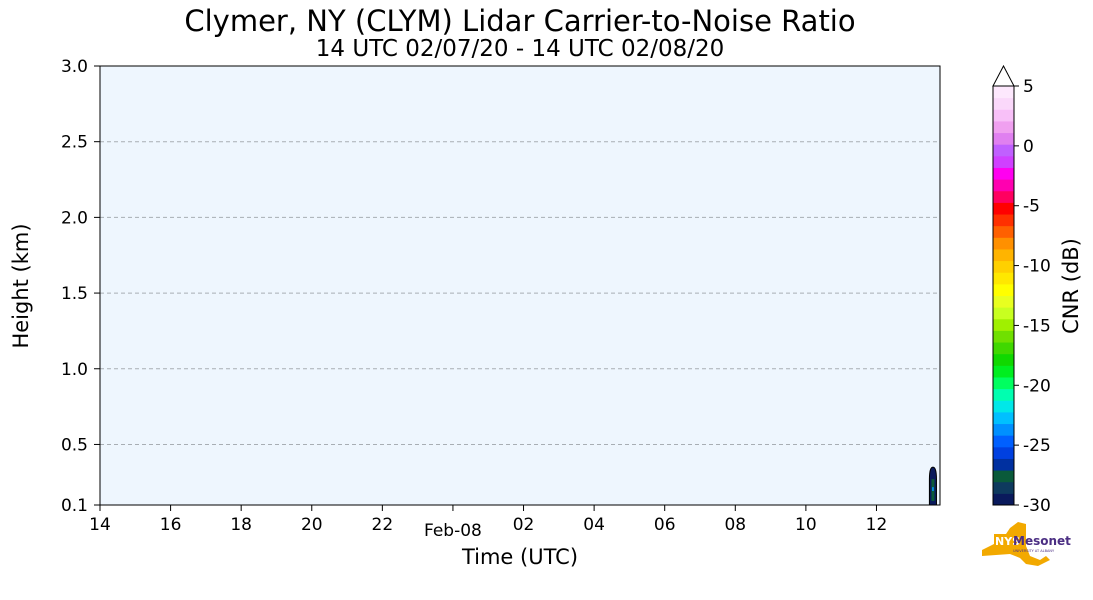 This screenshot has height=600, width=1093. What do you see at coordinates (665, 525) in the screenshot?
I see `x-tick-label: 06` at bounding box center [665, 525].